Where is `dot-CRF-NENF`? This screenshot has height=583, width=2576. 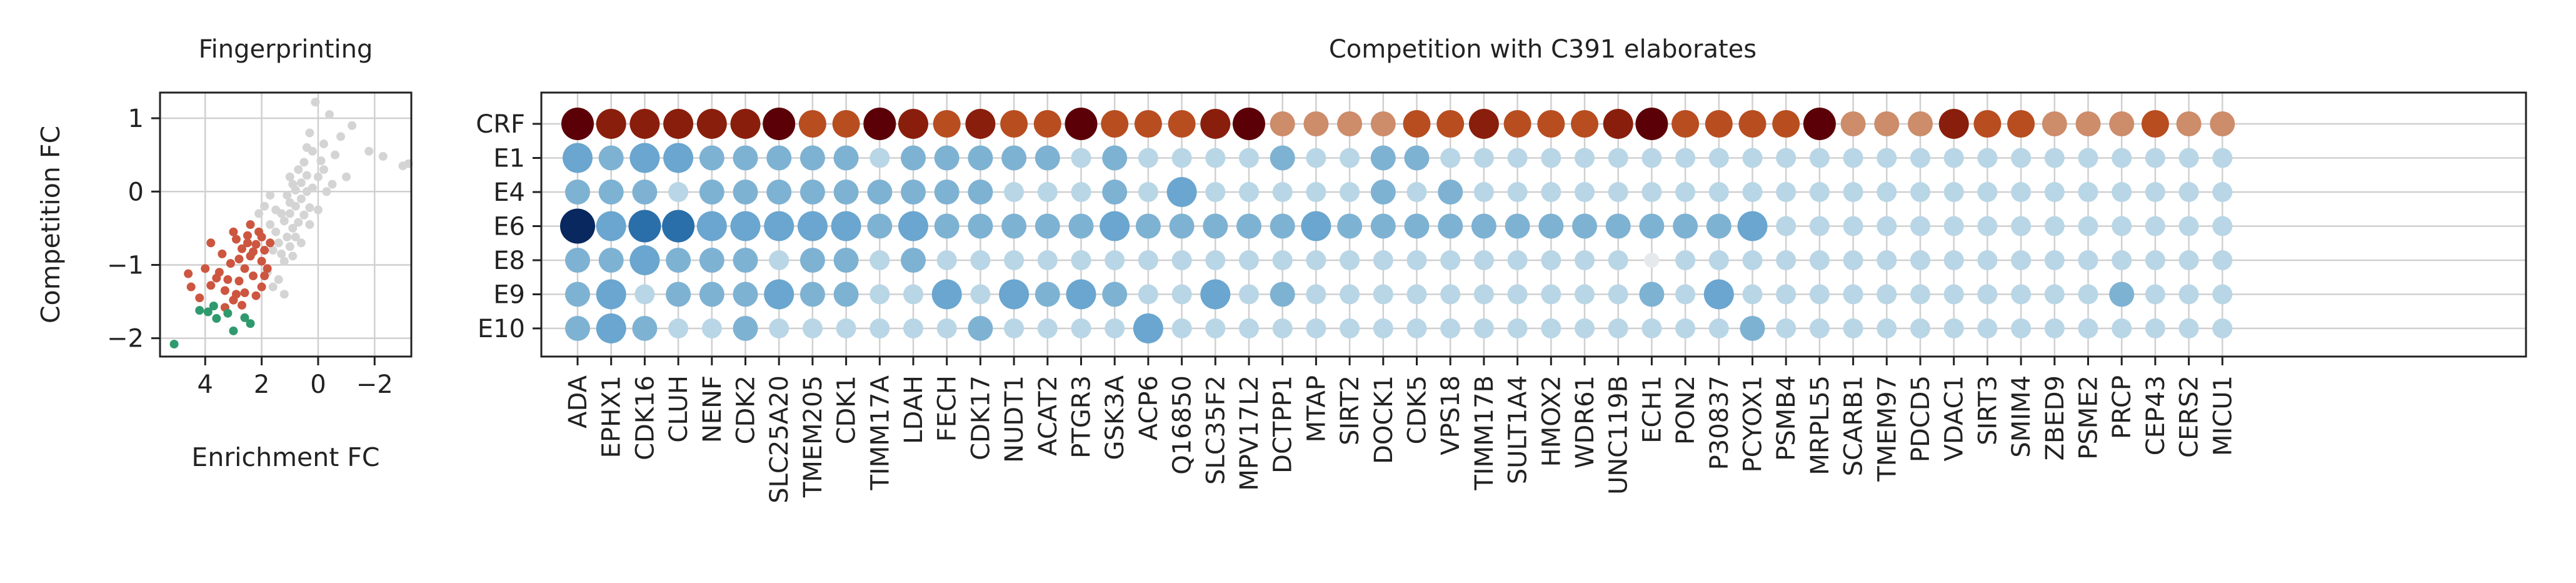 dot-CRF-NENF is located at coordinates (711, 124).